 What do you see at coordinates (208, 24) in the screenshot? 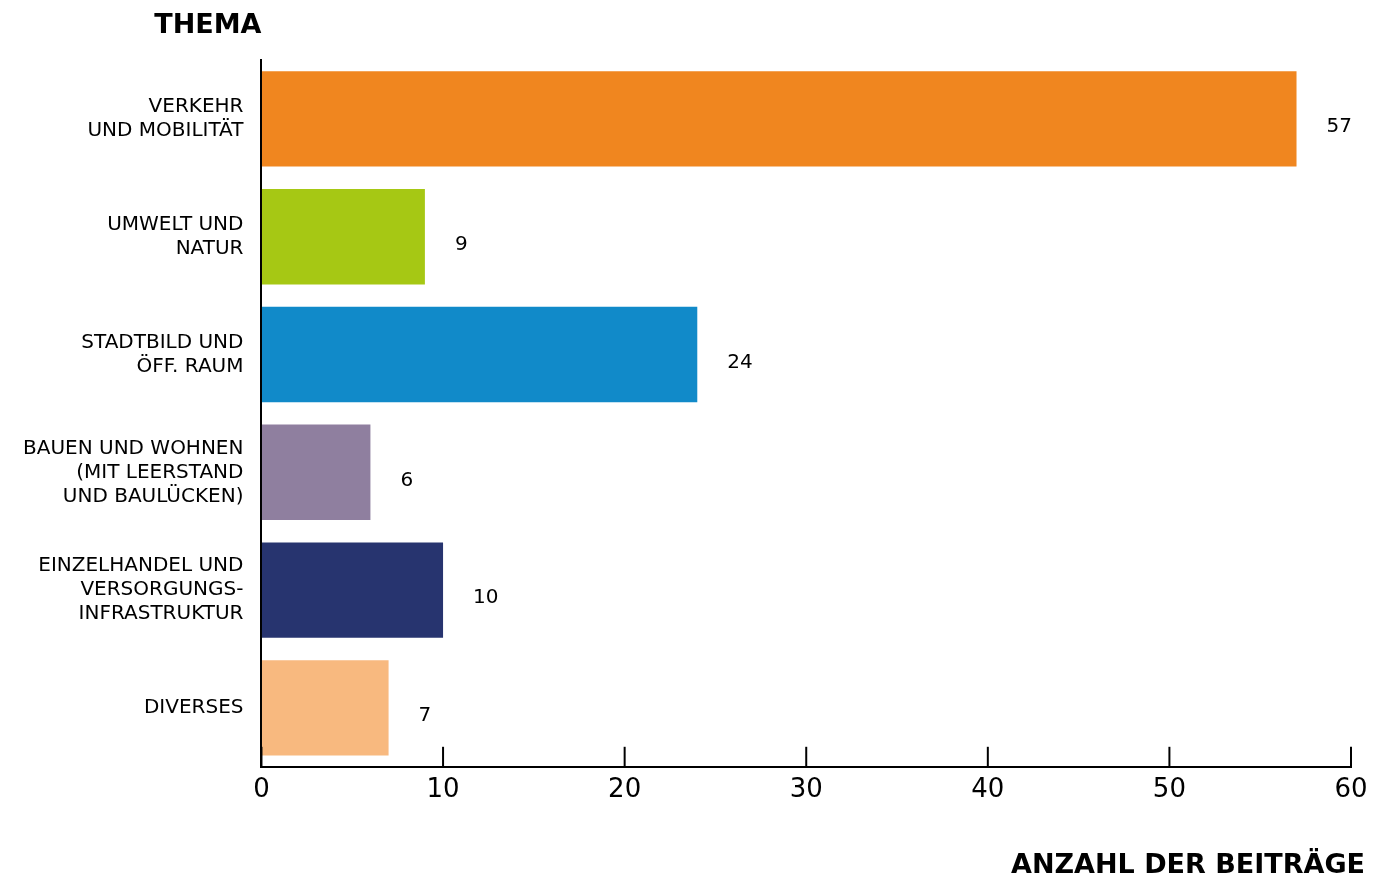
I see `y-axis-title: THEMA` at bounding box center [208, 24].